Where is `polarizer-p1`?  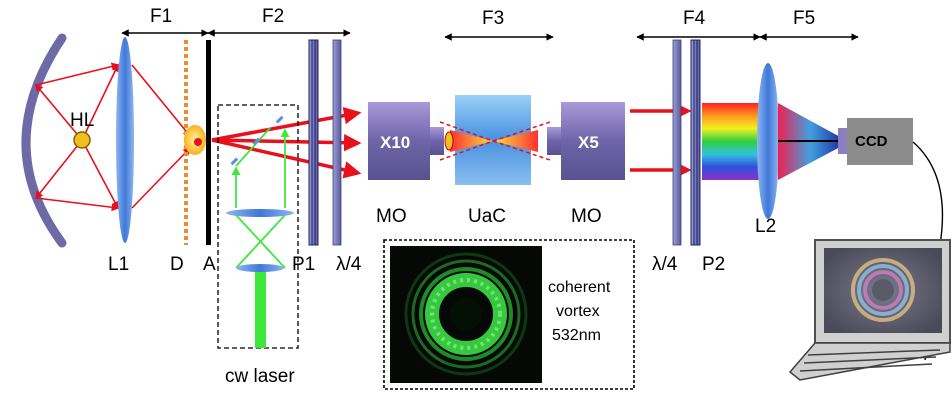
polarizer-p1 is located at coordinates (313, 142).